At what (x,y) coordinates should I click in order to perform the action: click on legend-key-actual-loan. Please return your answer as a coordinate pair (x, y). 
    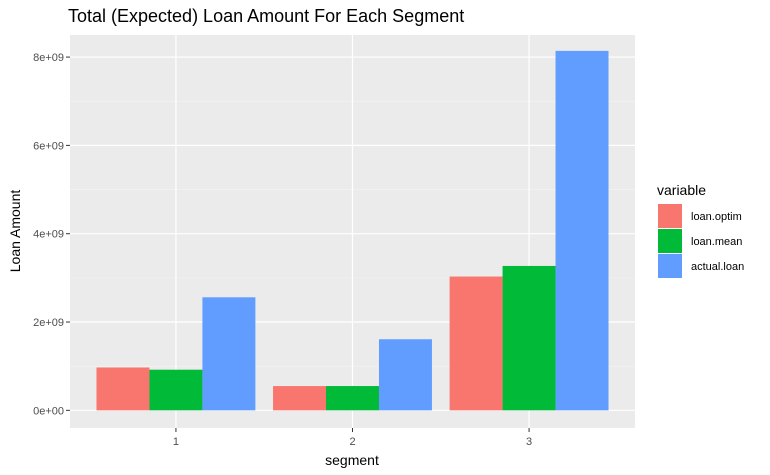
    Looking at the image, I should click on (670, 266).